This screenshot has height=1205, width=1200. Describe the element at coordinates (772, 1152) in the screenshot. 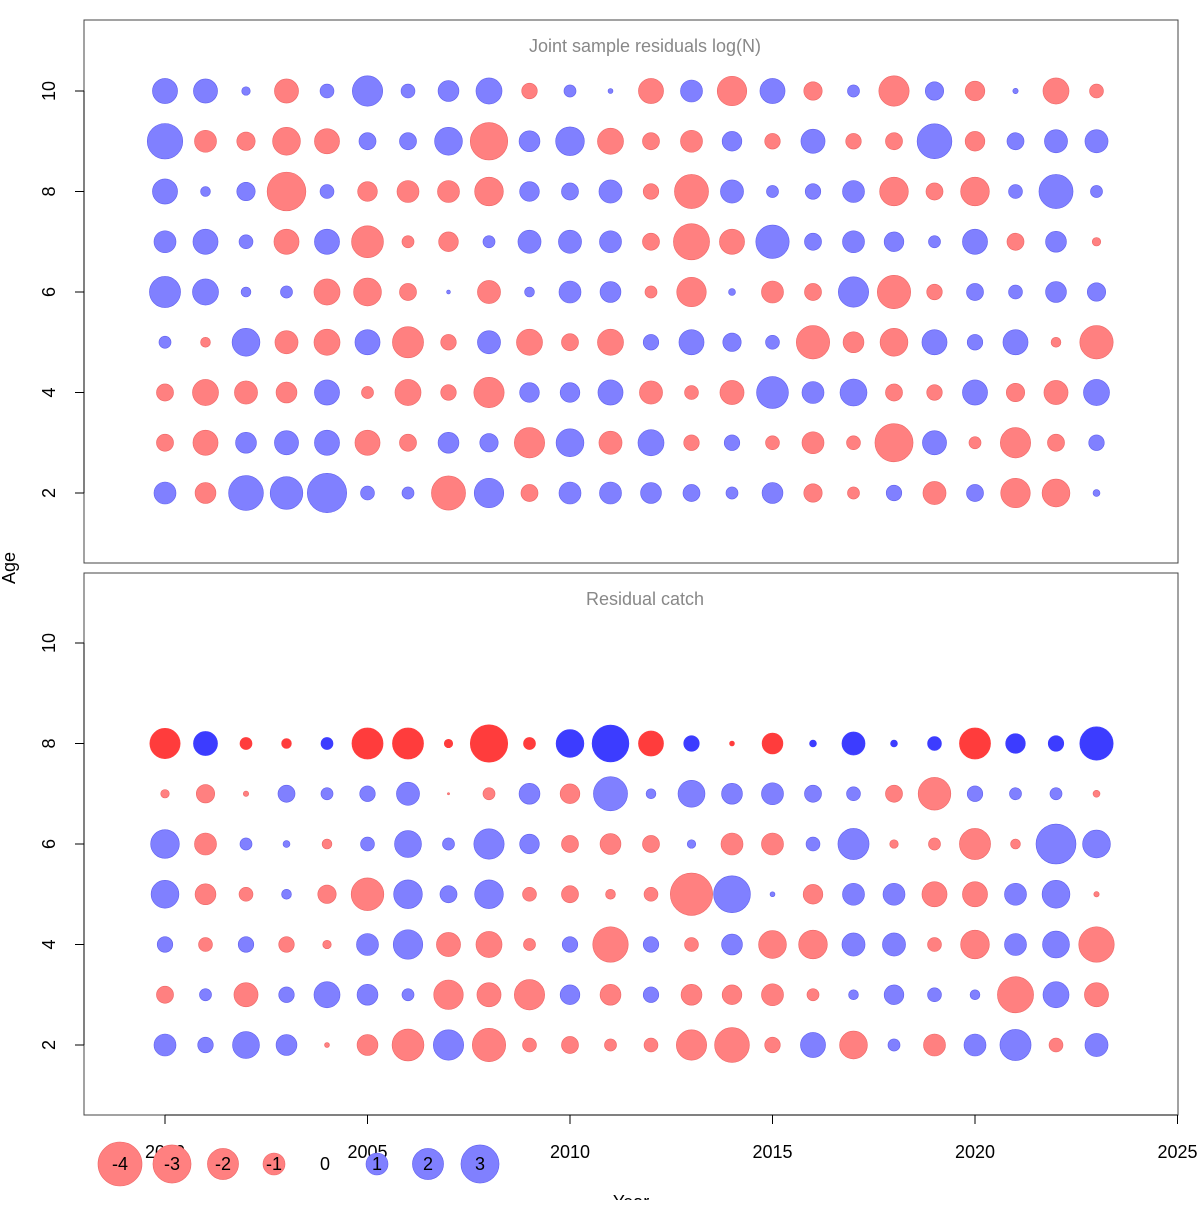

I see `x-tick-label: 2015` at that location.